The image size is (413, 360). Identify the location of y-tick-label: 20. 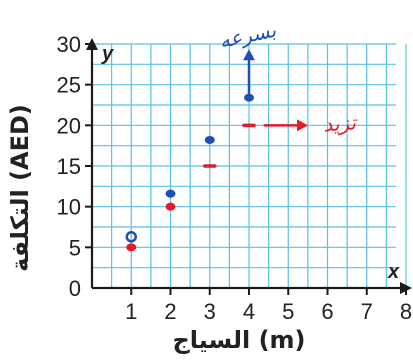
(69, 125).